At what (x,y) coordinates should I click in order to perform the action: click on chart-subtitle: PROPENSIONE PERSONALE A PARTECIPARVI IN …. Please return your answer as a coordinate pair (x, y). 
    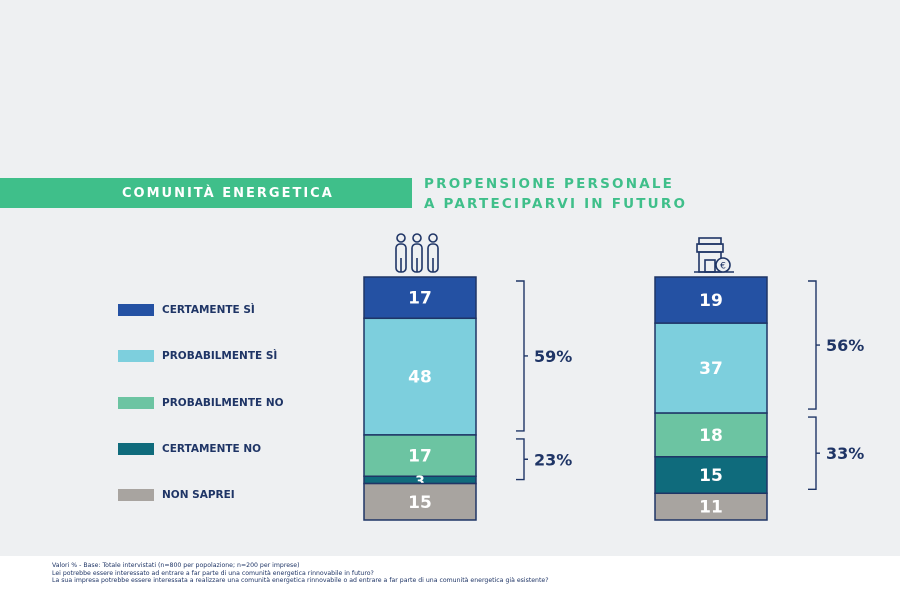
    Looking at the image, I should click on (555, 194).